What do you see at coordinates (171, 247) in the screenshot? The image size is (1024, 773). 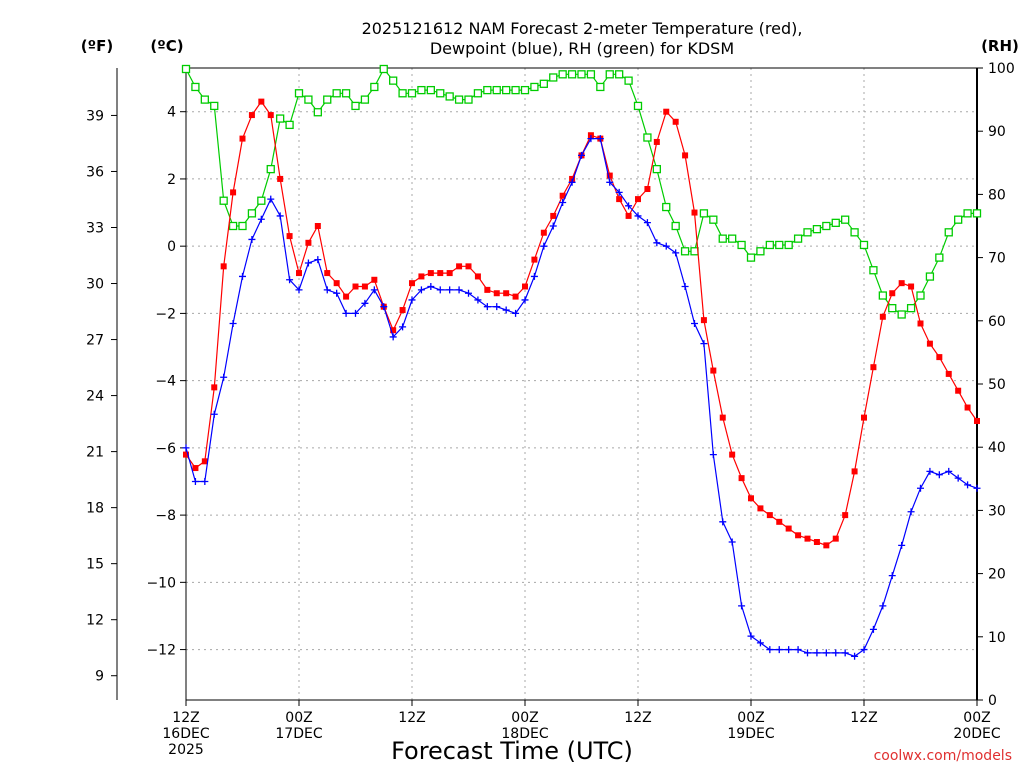 I see `celsius-tick-label: 0` at bounding box center [171, 247].